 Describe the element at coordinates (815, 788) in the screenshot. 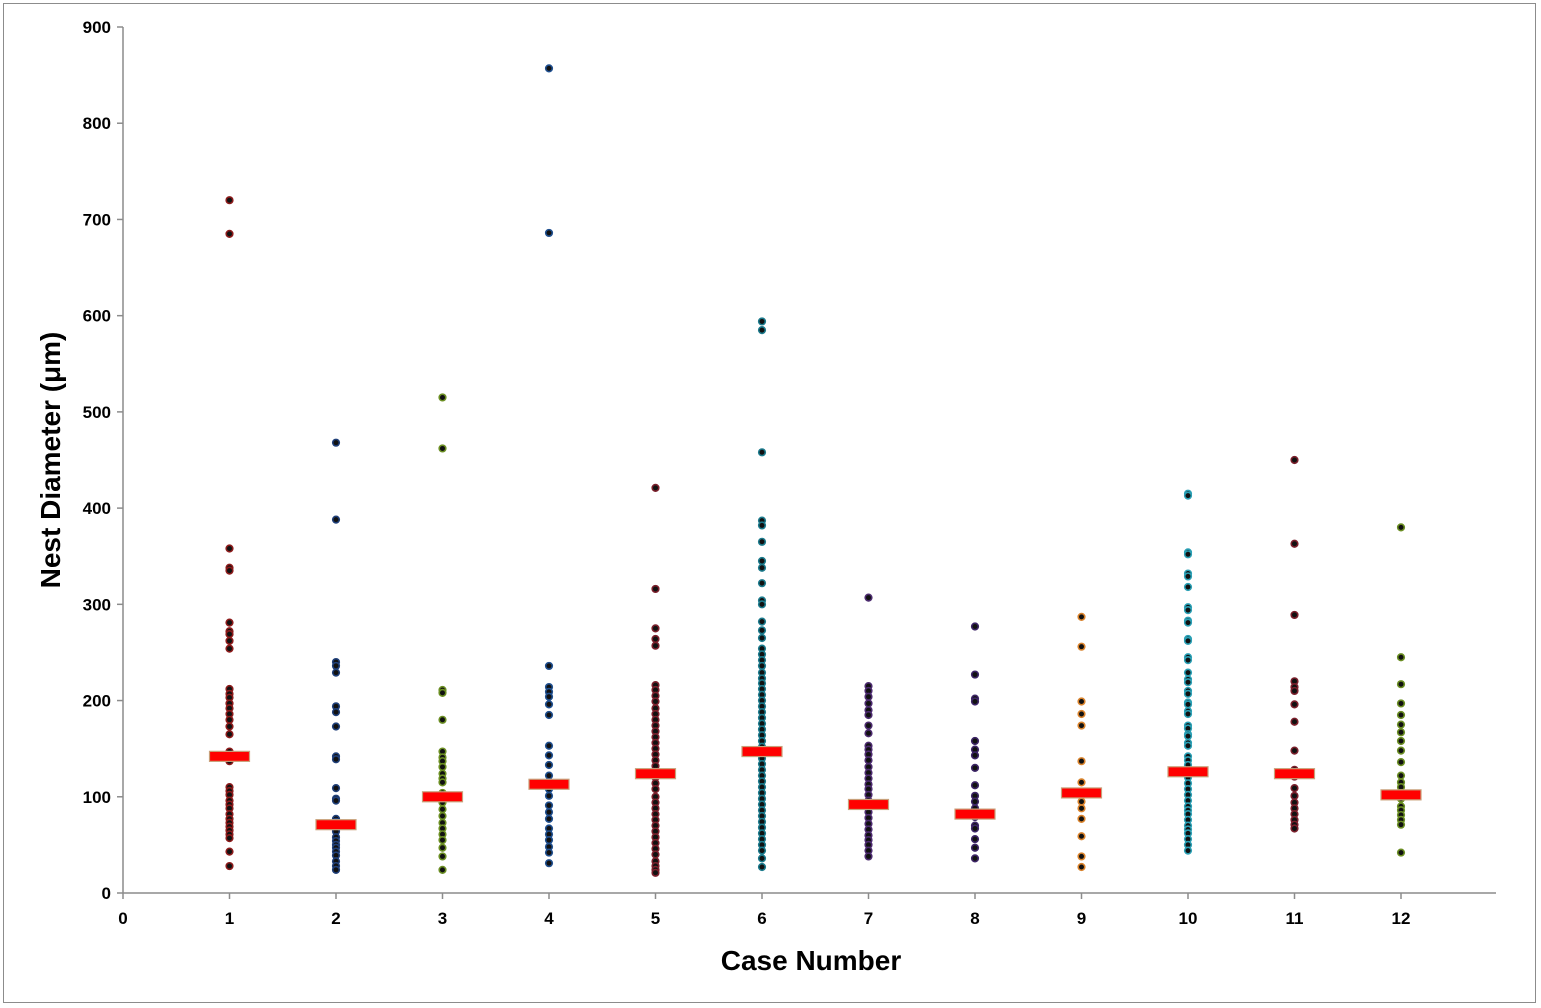

I see `mean-markers` at that location.